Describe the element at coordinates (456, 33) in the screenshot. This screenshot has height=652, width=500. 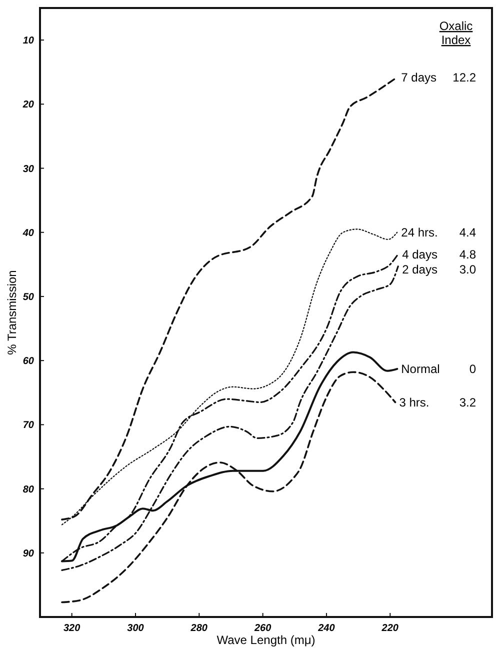
I see `legend-title: Oxalic Index` at that location.